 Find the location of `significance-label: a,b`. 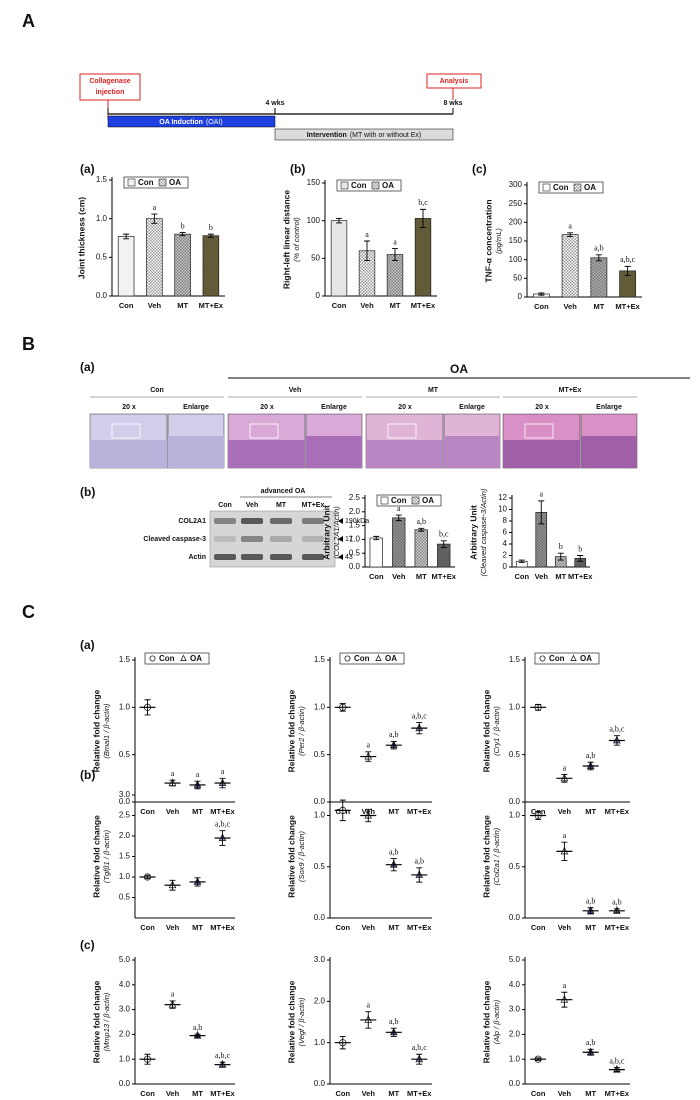

significance-label: a,b is located at coordinates (591, 901).